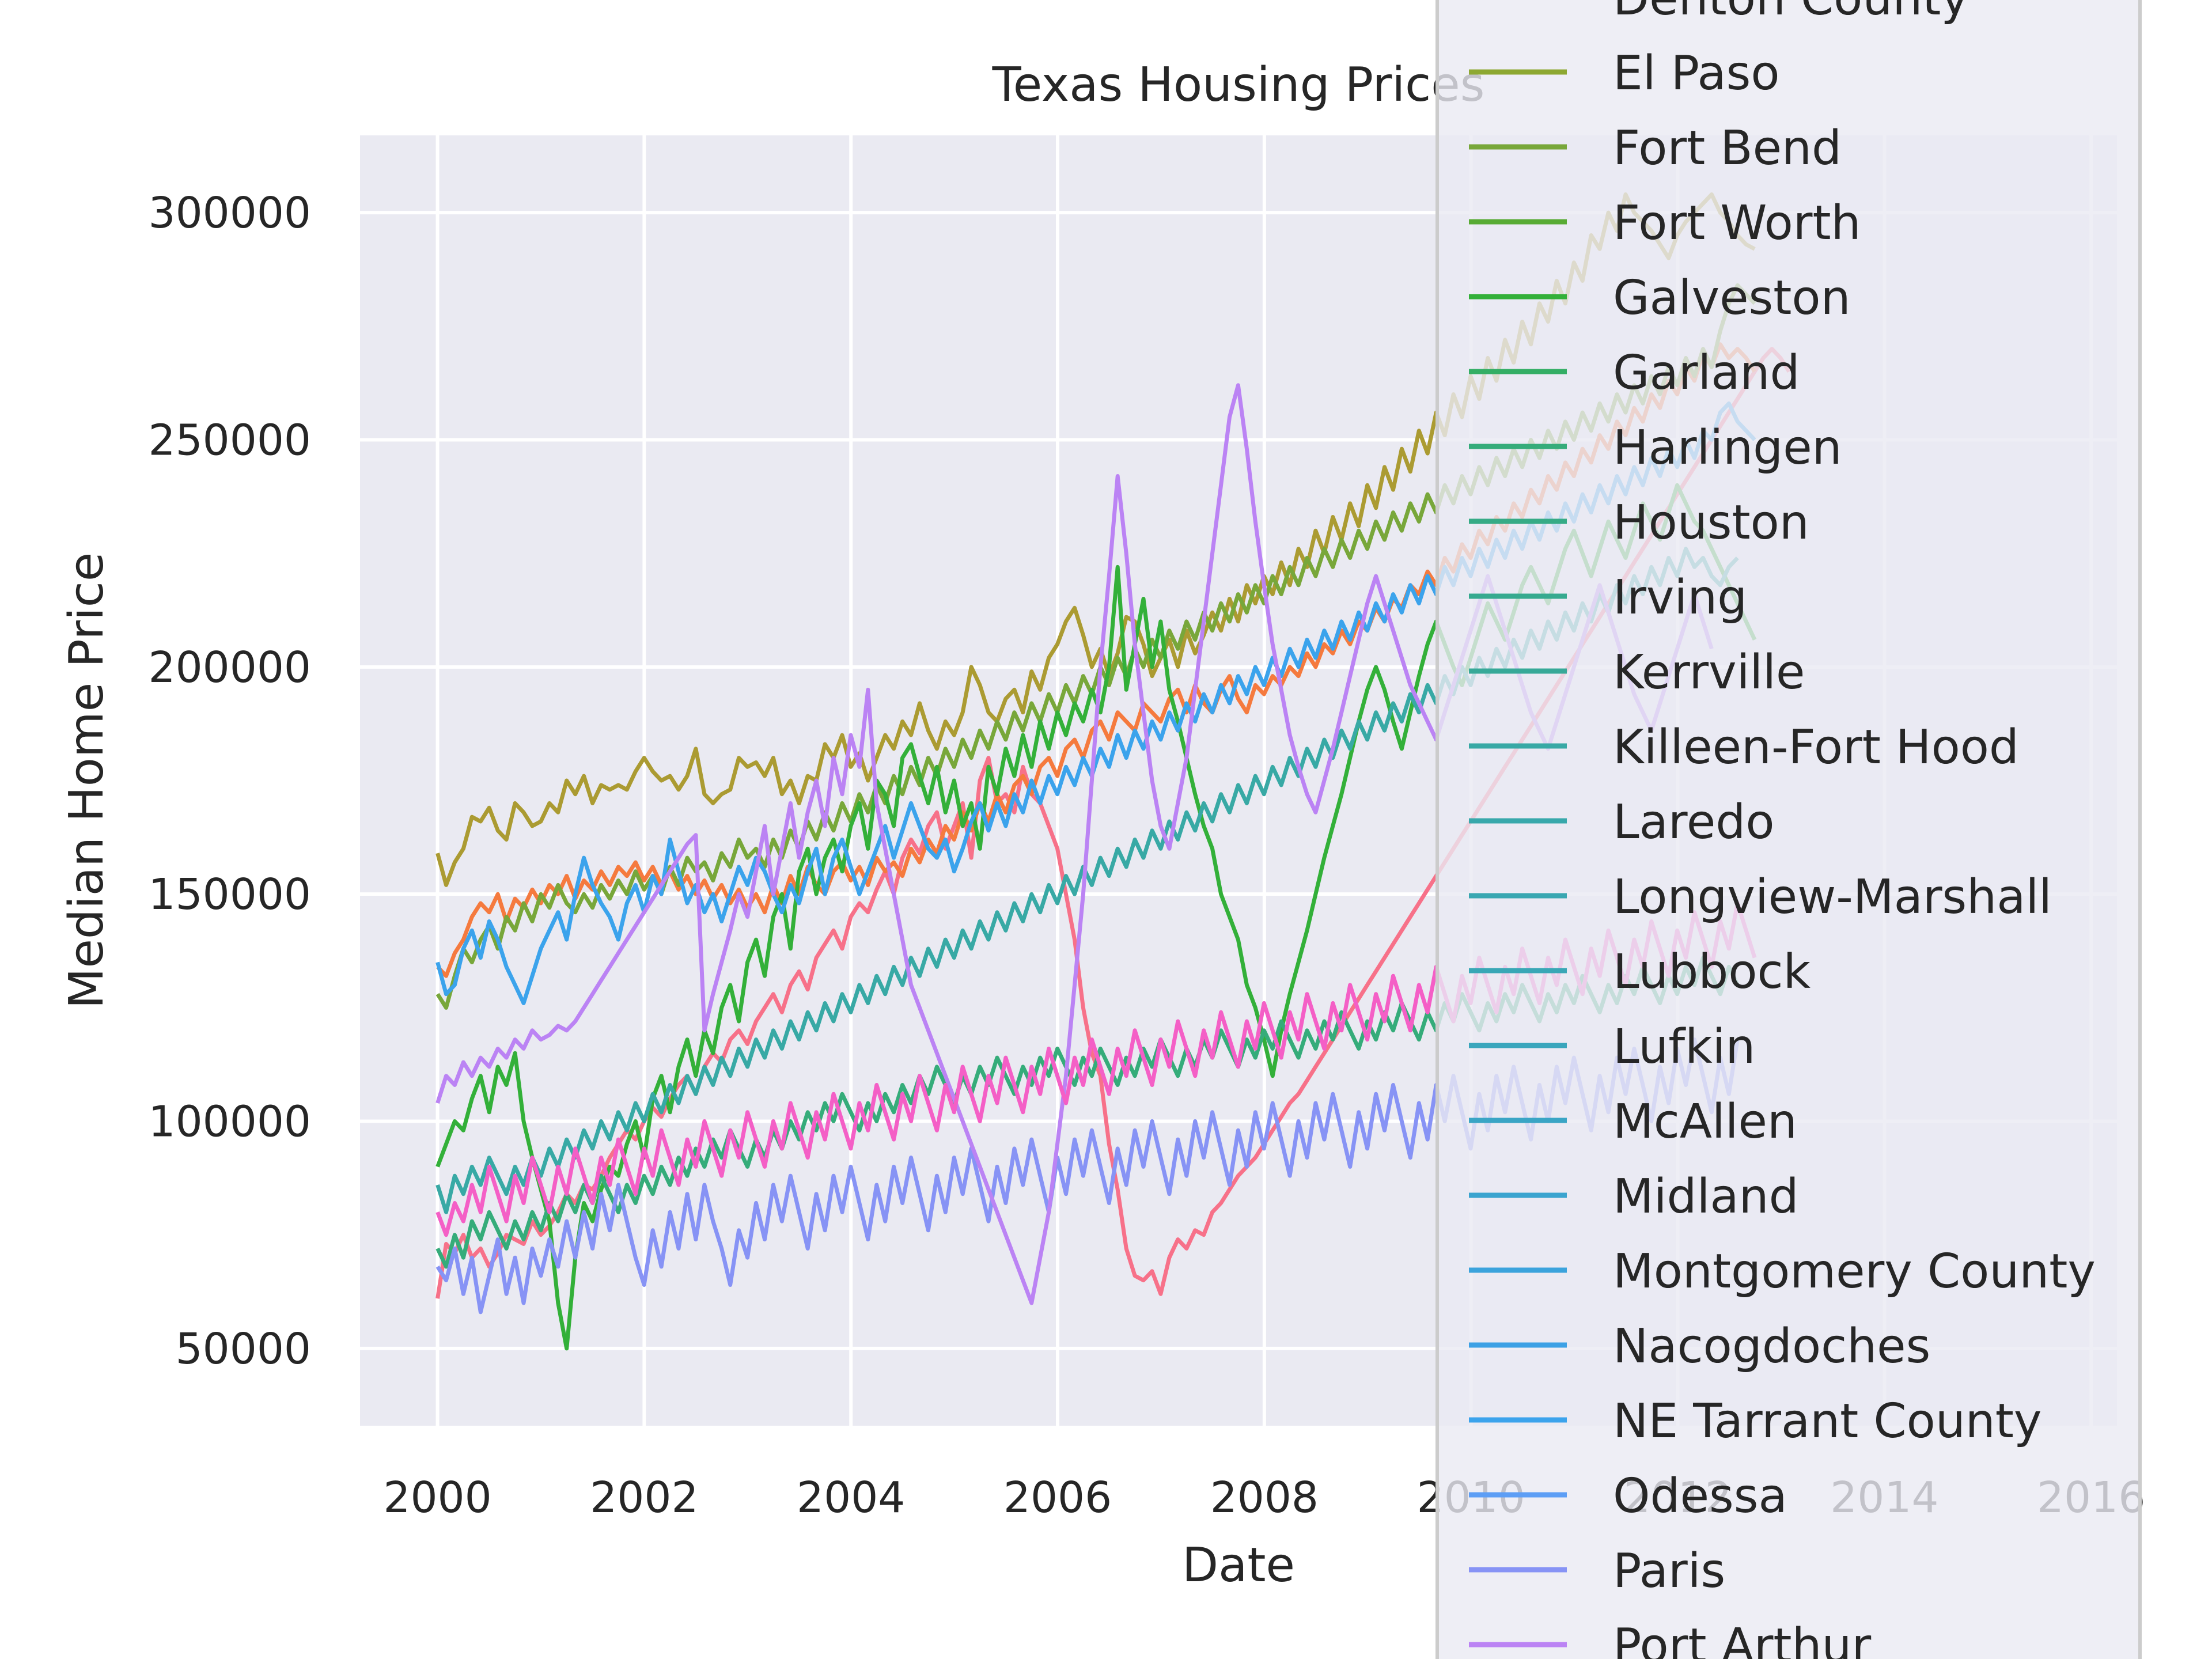 This screenshot has width=2212, height=1659. I want to click on legend-label: Nacogdoches, so click(1771, 1346).